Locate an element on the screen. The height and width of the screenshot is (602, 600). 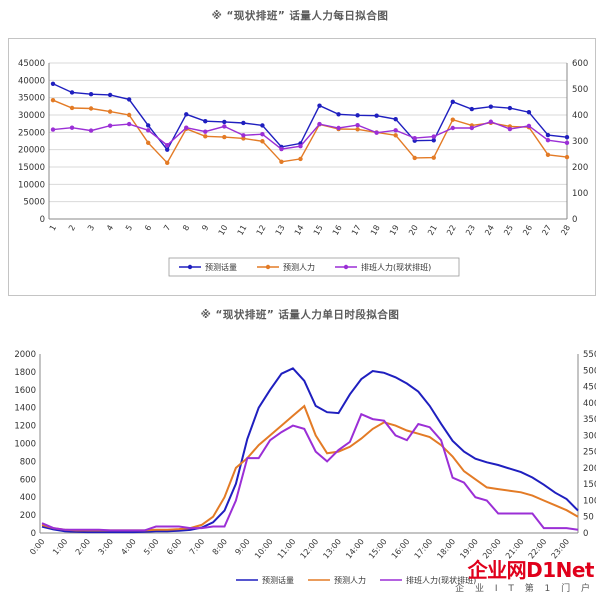
x-tick-label: 15:00 is located at coordinates (378, 548).